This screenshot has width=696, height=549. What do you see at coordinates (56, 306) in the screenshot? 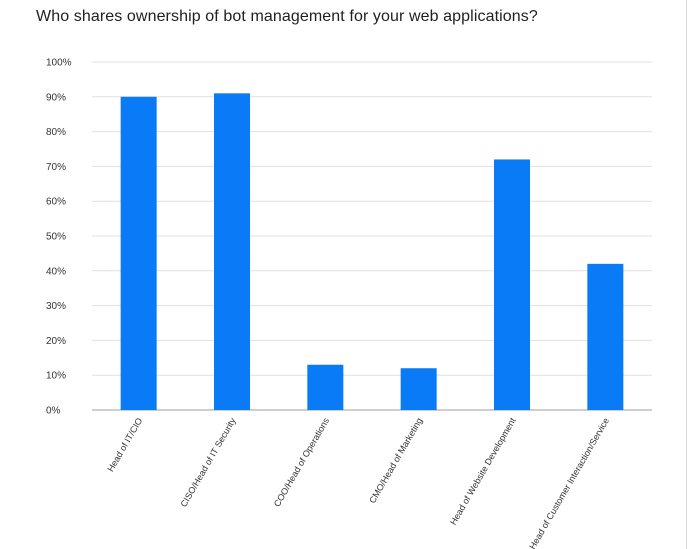
I see `y-tick-label: 30%` at bounding box center [56, 306].